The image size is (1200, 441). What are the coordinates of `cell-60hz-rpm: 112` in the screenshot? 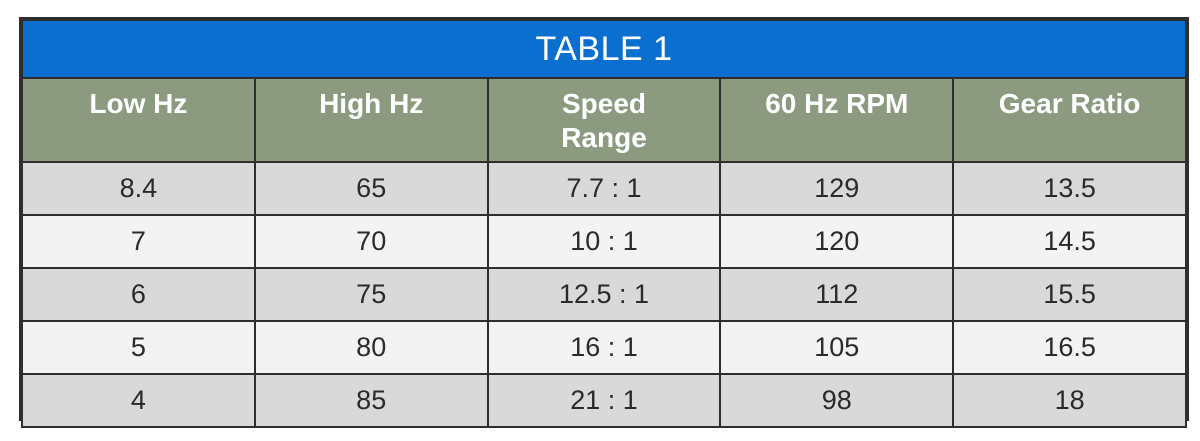 It's located at (837, 294).